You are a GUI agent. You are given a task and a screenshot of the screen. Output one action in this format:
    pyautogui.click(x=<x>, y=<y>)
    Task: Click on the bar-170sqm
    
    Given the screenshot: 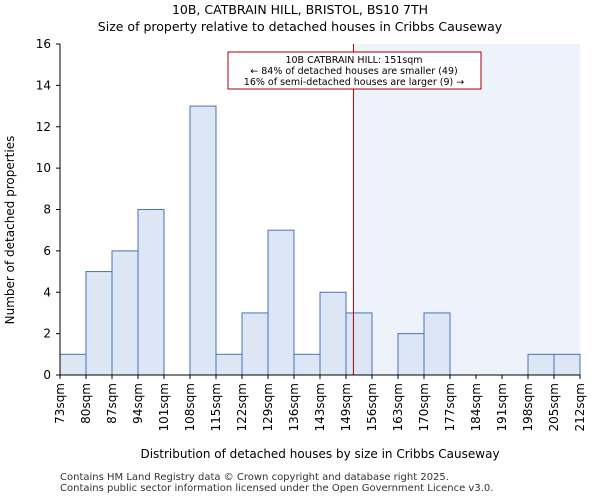 What is the action you would take?
    pyautogui.click(x=437, y=344)
    